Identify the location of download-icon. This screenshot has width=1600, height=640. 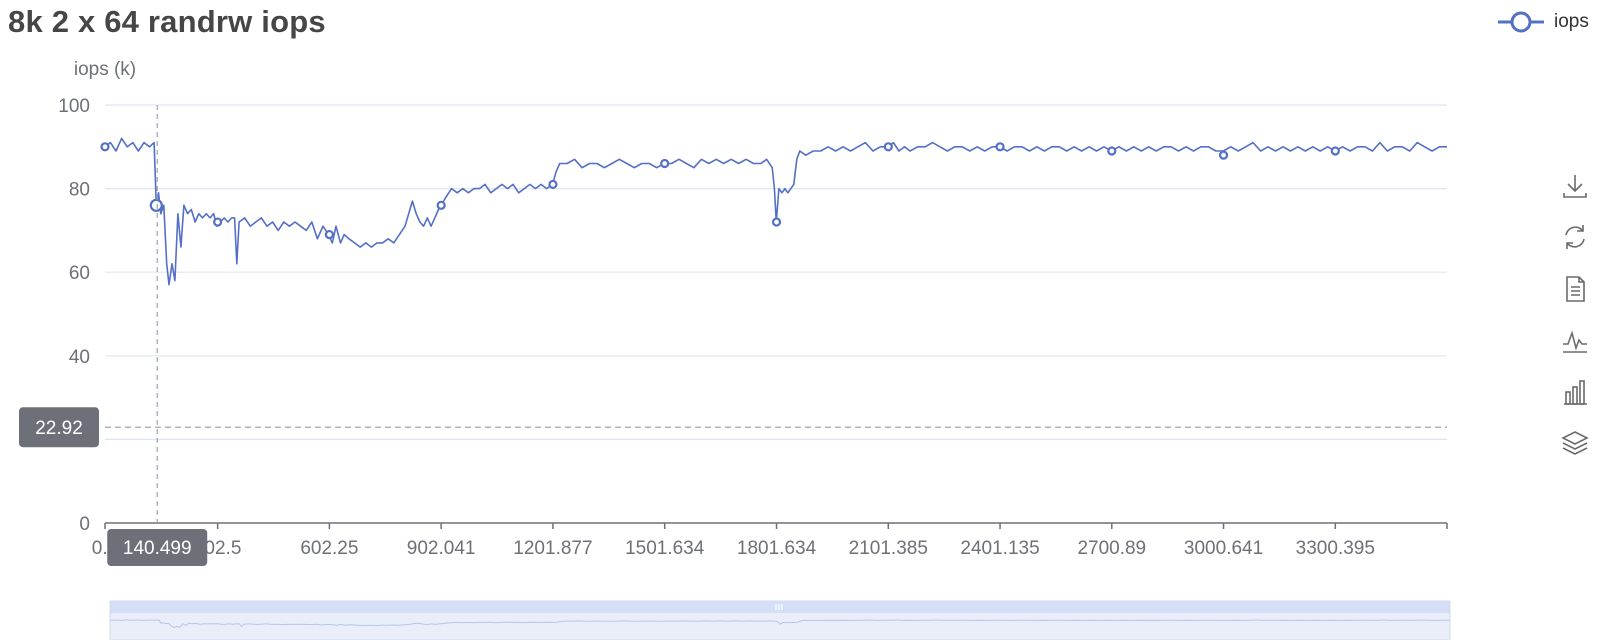
(1575, 186).